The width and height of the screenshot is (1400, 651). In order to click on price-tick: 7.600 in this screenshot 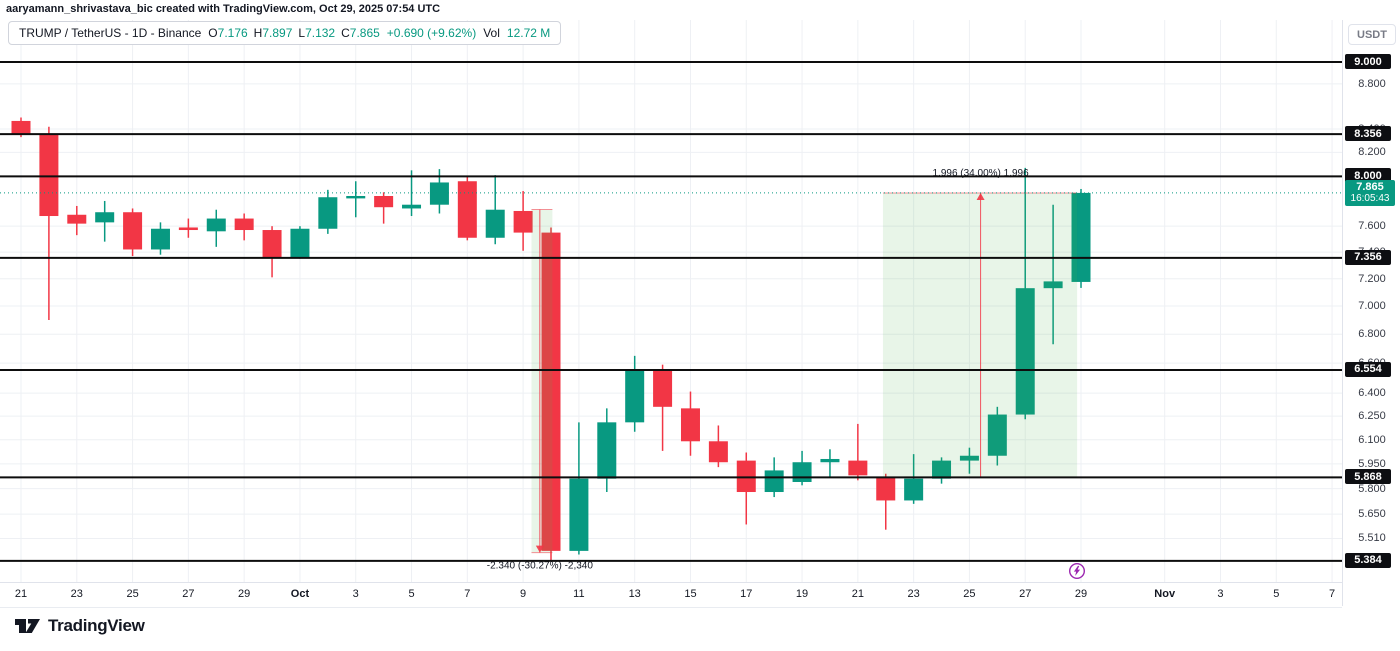, I will do `click(1372, 226)`.